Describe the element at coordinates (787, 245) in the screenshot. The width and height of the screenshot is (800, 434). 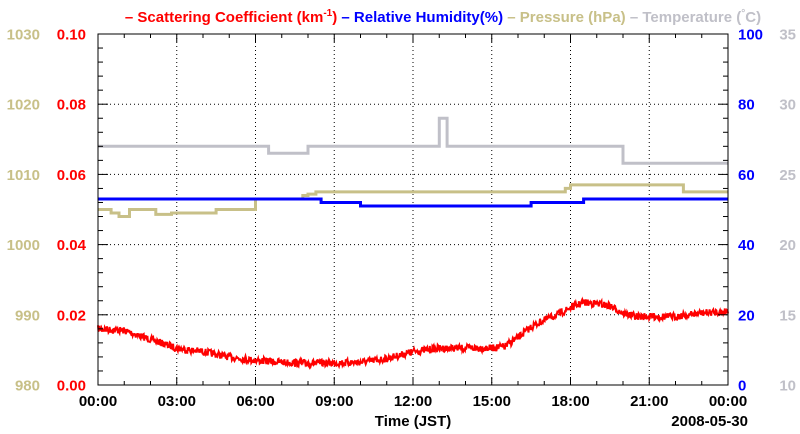
I see `temperature-axis-tick-label: 20` at that location.